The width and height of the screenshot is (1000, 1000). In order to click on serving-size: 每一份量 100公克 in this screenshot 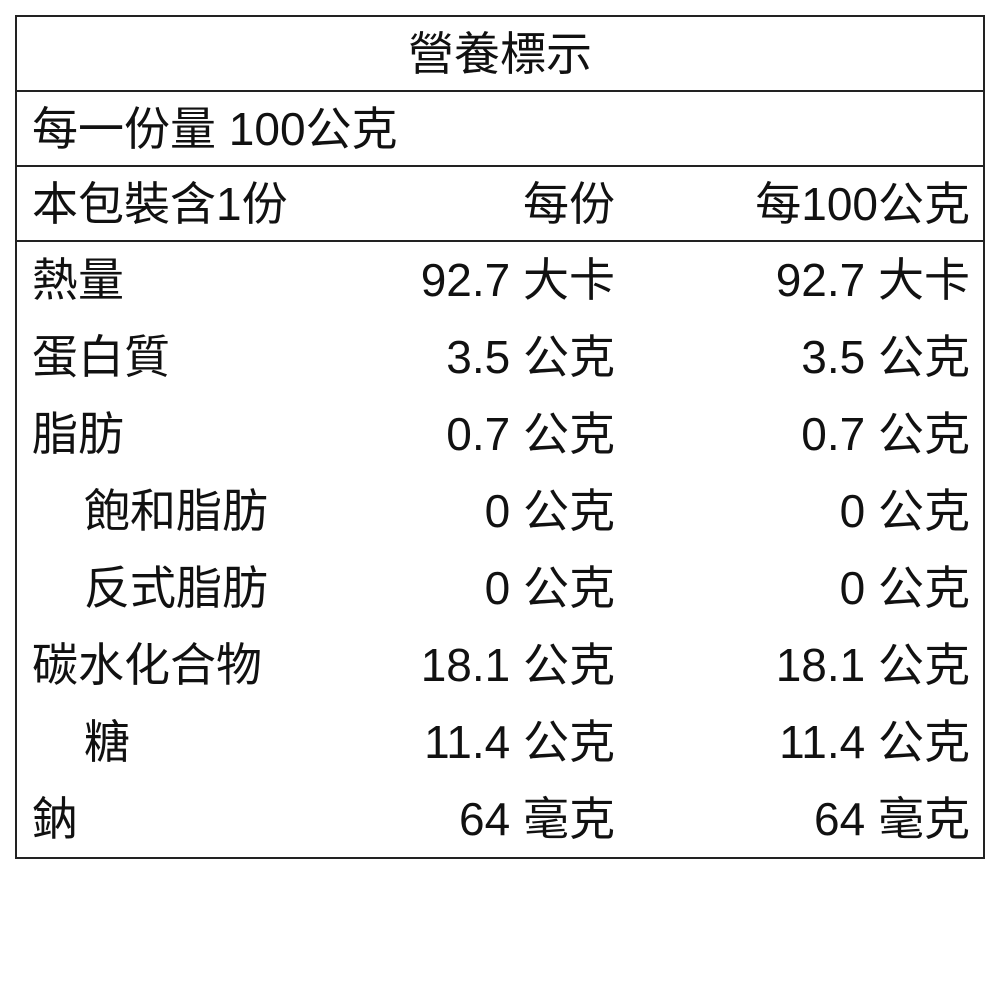, I will do `click(215, 129)`.